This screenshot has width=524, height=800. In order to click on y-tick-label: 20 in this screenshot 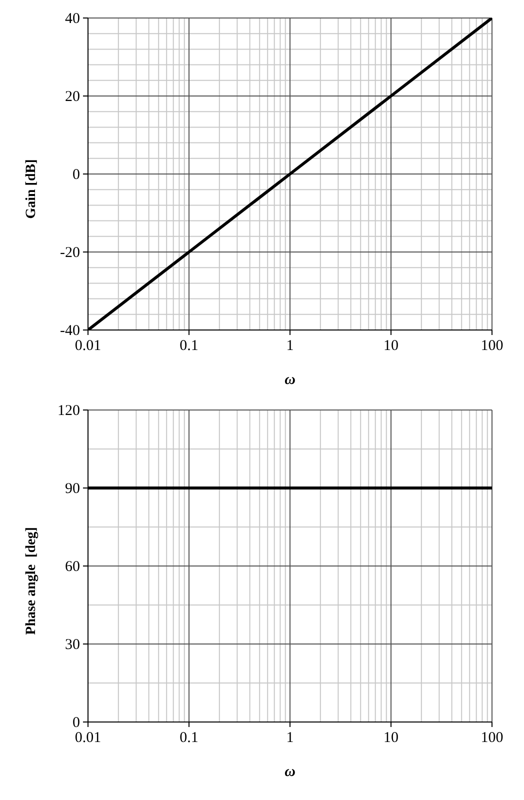, I will do `click(72, 97)`.